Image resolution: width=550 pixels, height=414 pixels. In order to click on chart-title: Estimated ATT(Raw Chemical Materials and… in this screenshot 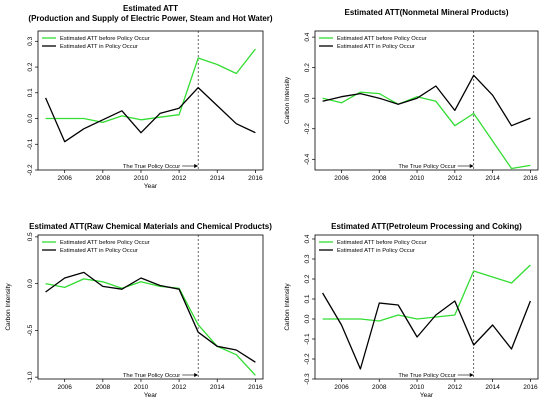, I will do `click(150, 226)`.